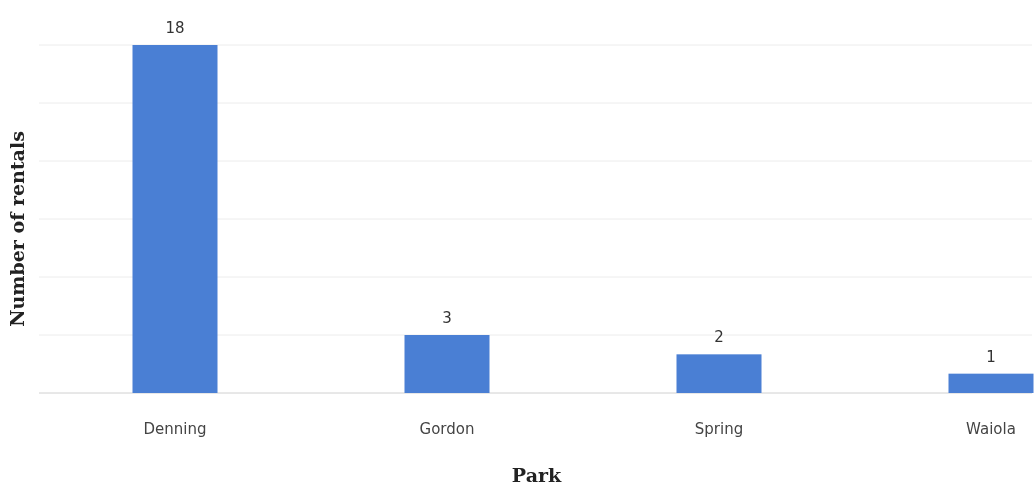 Image resolution: width=1034 pixels, height=491 pixels. What do you see at coordinates (991, 356) in the screenshot?
I see `data-label: 1` at bounding box center [991, 356].